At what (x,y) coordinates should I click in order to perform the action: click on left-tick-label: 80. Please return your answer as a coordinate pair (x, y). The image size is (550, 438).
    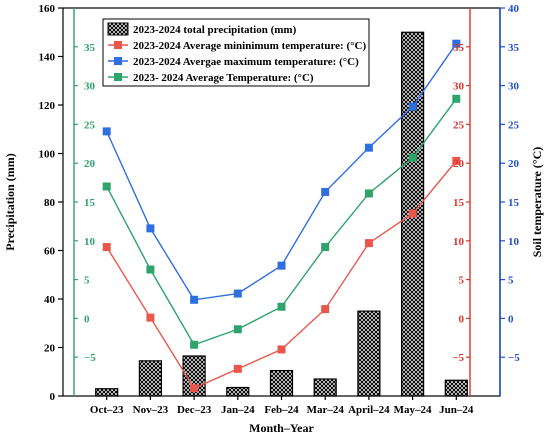
    Looking at the image, I should click on (50, 203).